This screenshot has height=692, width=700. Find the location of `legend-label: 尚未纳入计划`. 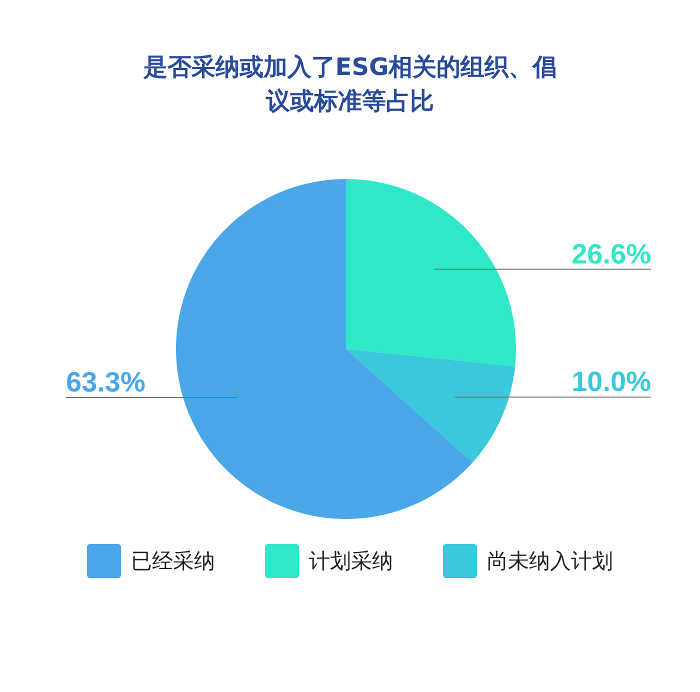

legend-label: 尚未纳入计划 is located at coordinates (550, 561).